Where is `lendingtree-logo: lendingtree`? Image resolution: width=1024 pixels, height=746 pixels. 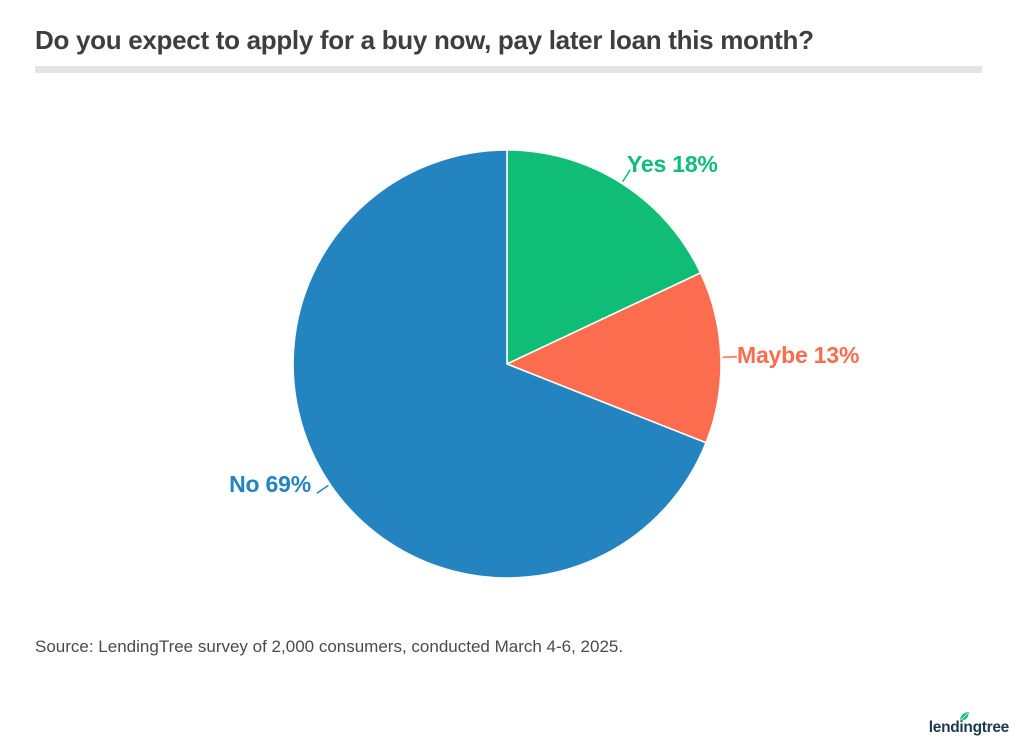 lendingtree-logo: lendingtree is located at coordinates (969, 724).